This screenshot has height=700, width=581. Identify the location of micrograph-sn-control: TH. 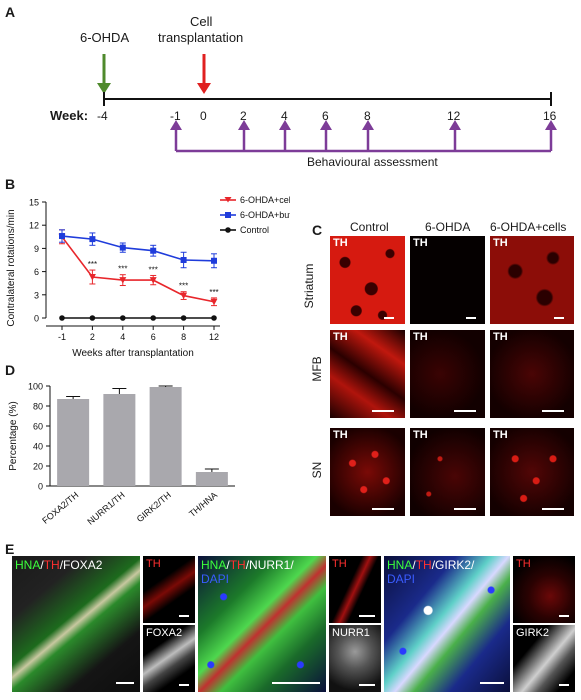
(367, 472).